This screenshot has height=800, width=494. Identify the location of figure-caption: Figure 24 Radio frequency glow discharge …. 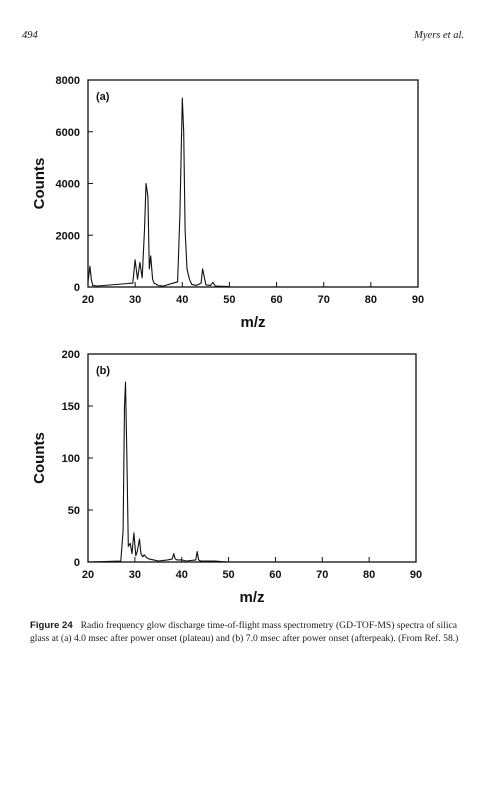
(248, 632).